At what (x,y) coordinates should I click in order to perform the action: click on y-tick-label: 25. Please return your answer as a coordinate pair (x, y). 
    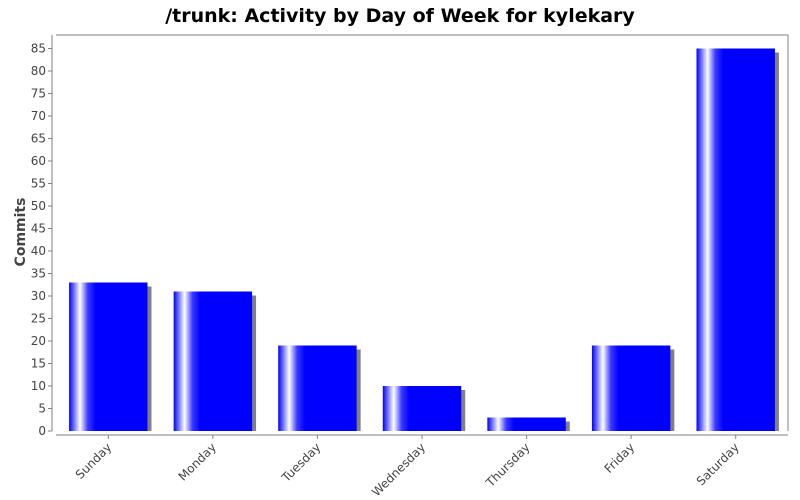
    Looking at the image, I should click on (38, 319).